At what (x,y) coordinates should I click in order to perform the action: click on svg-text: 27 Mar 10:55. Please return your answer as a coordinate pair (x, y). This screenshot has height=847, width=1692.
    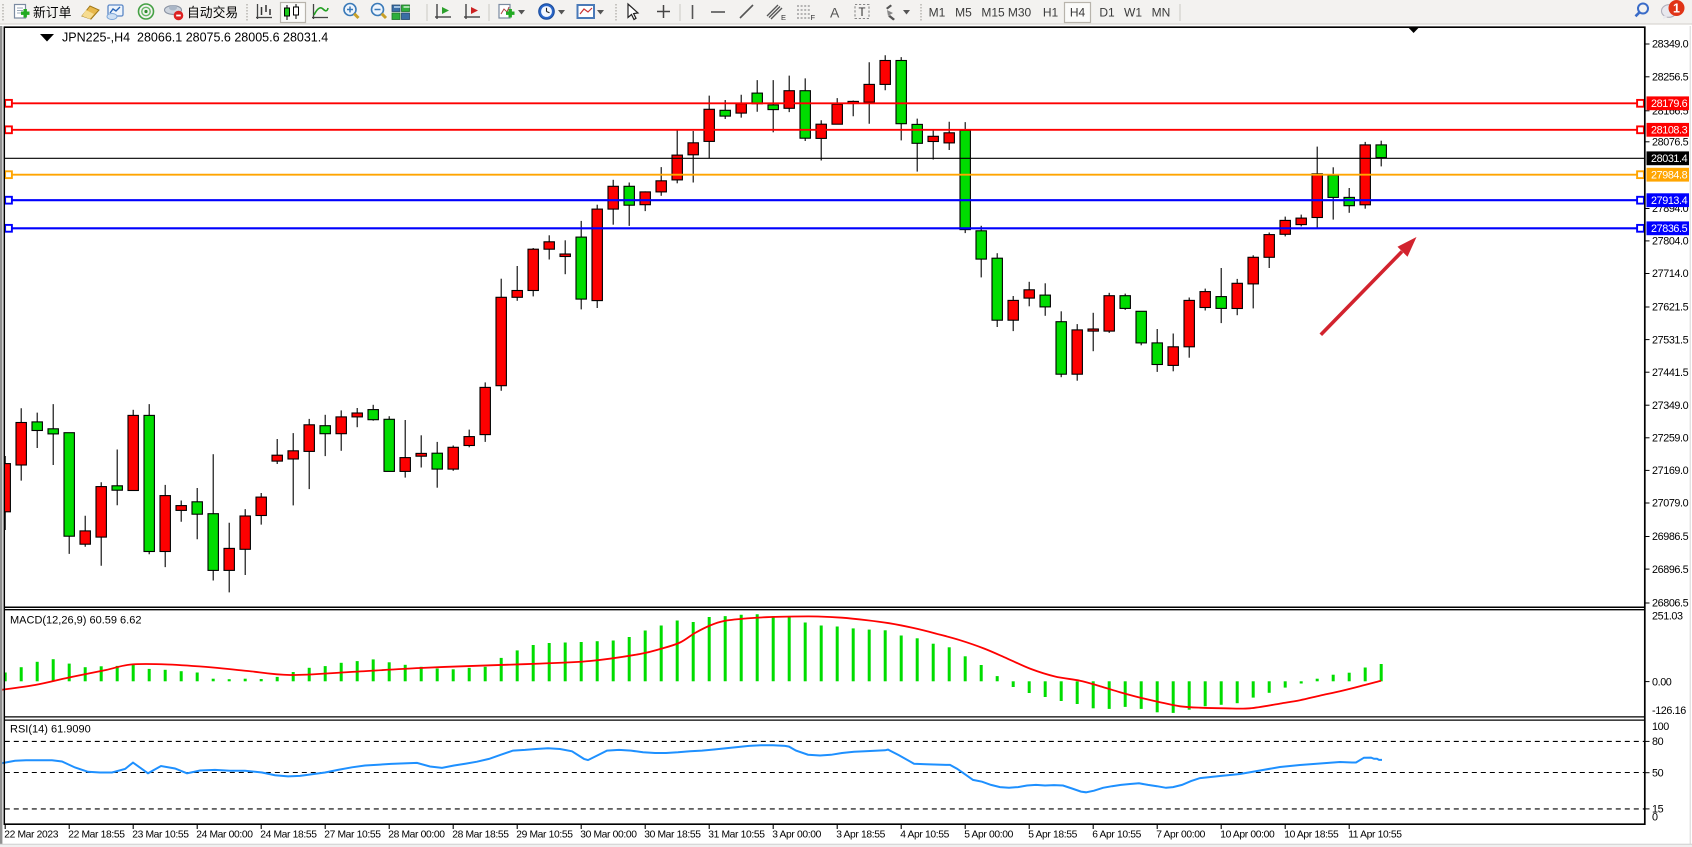
    Looking at the image, I should click on (352, 835).